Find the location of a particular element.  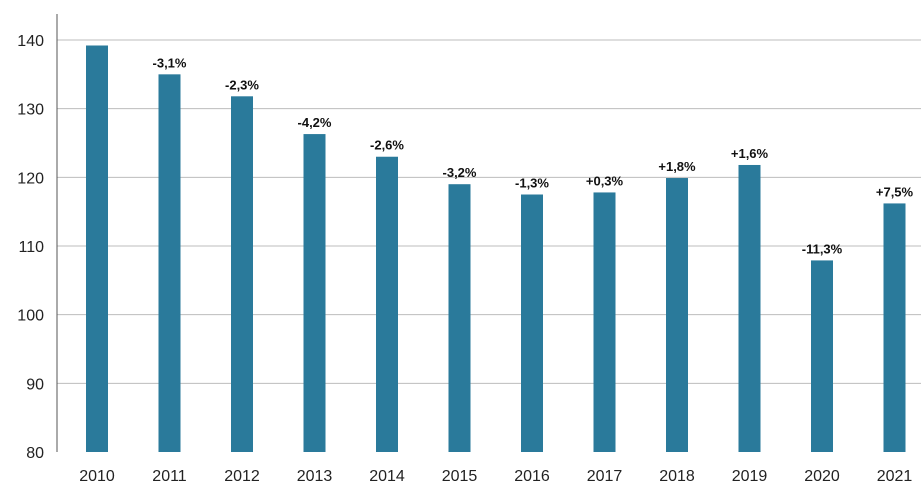

data-label: -2,6% is located at coordinates (387, 145).